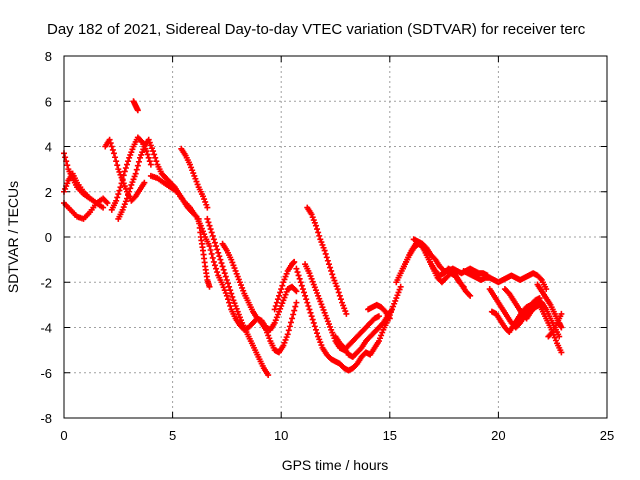  I want to click on series-arc4, so click(125, 170).